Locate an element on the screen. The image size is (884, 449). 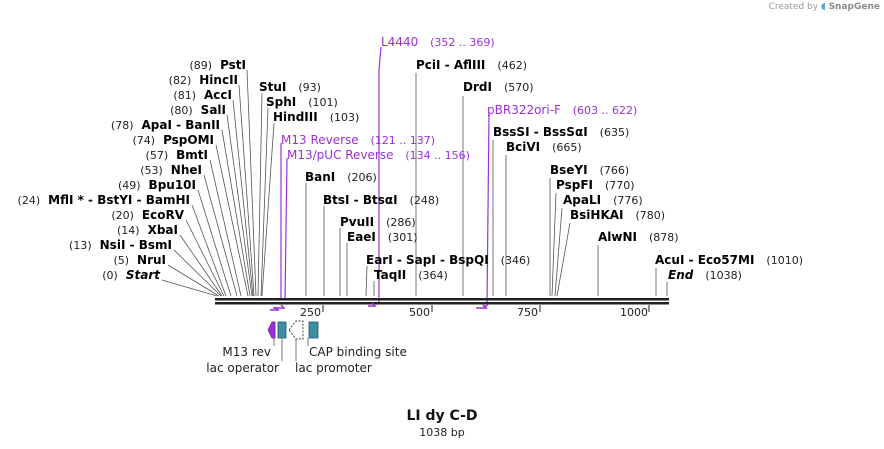
ruler-label-500: 500 is located at coordinates (419, 312).